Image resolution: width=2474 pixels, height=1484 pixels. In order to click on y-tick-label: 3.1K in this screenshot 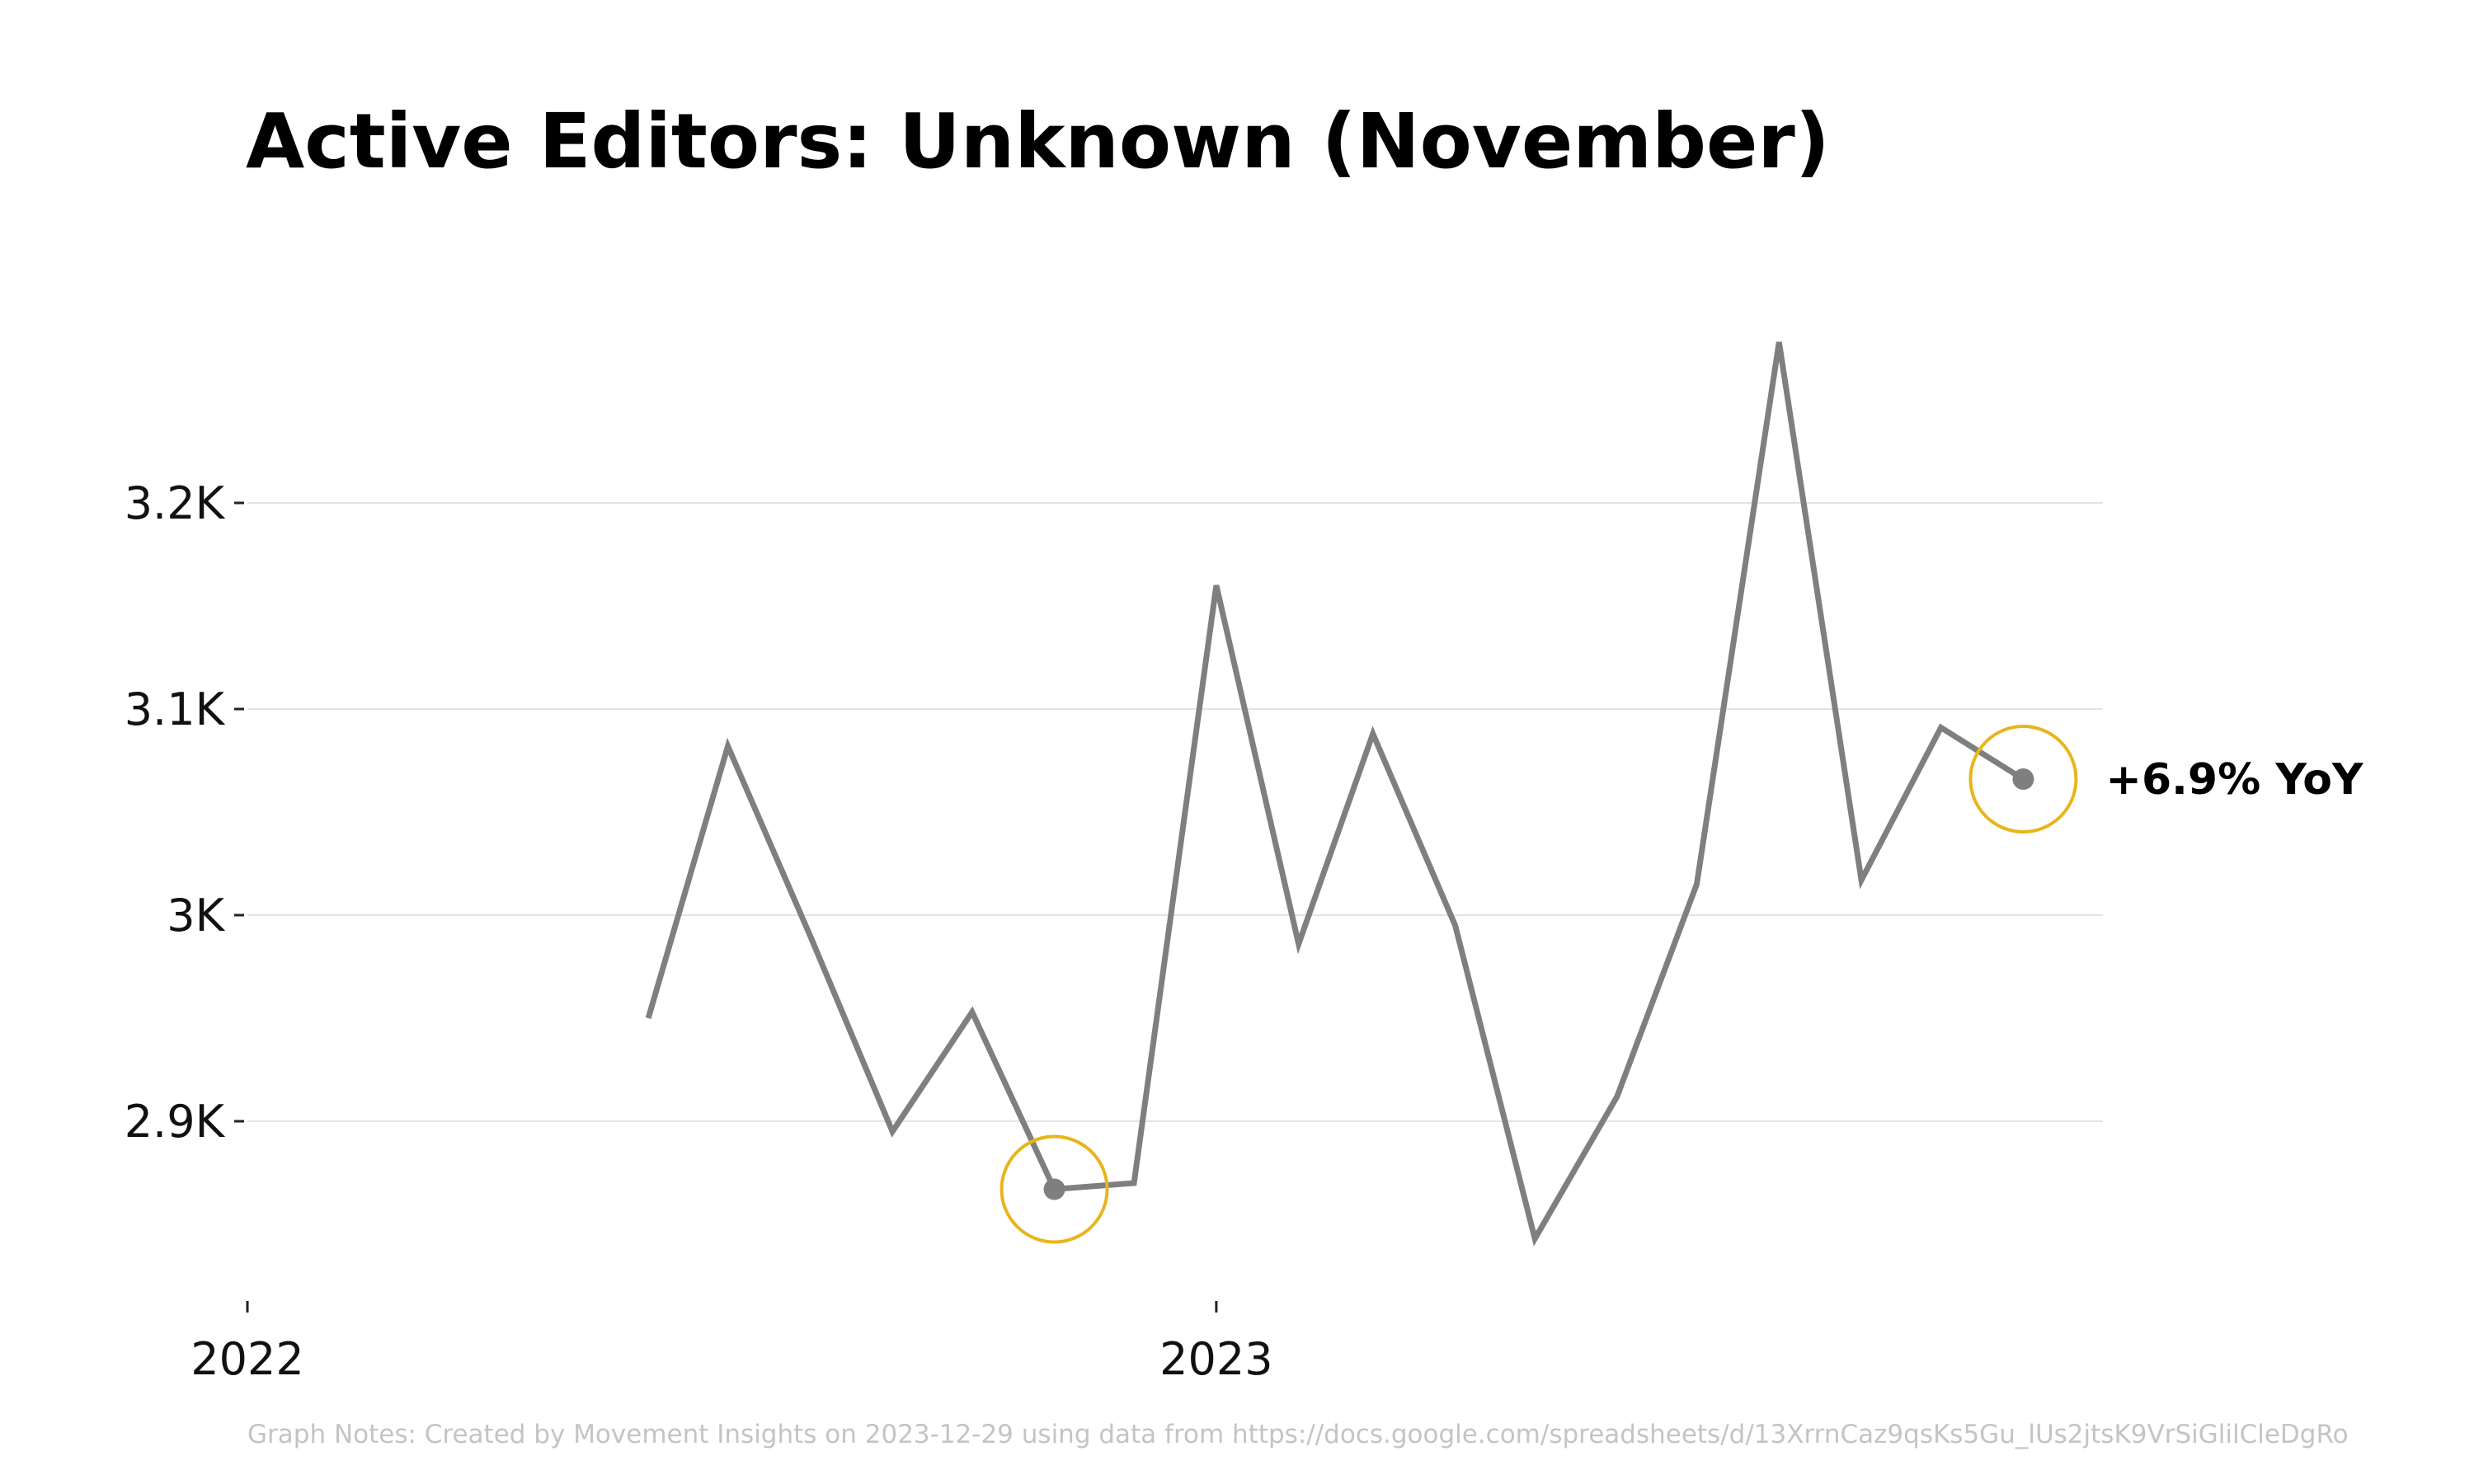, I will do `click(175, 709)`.